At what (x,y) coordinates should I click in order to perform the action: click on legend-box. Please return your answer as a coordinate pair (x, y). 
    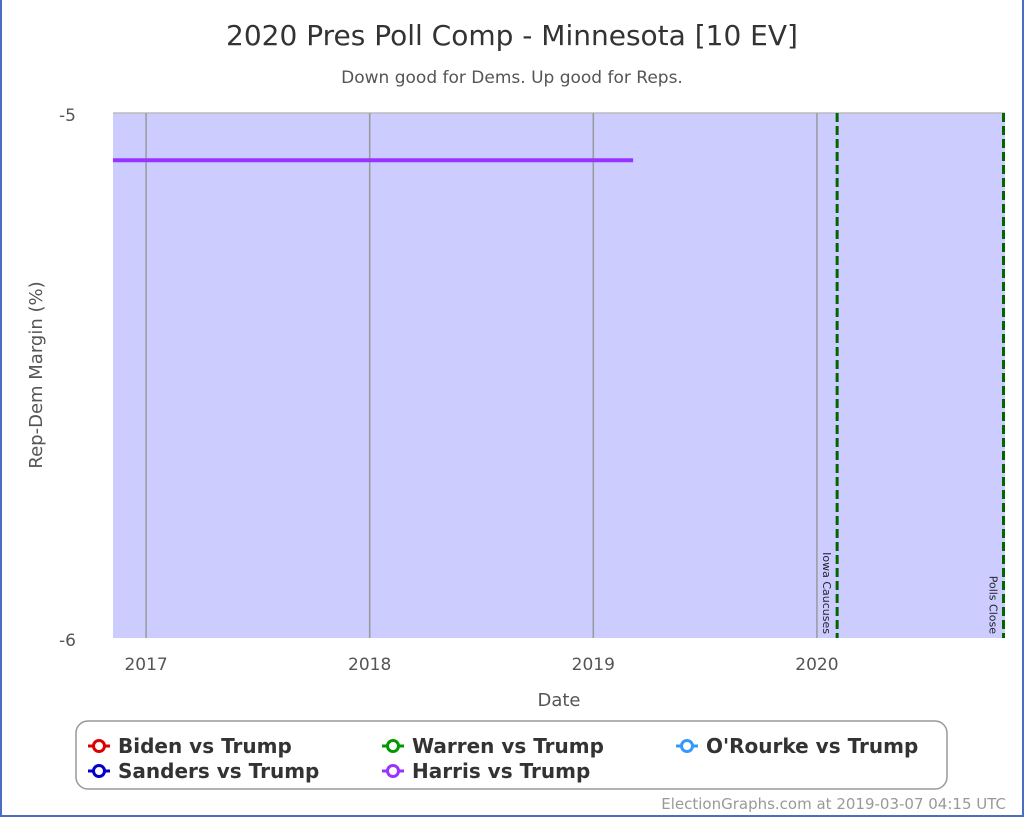
    Looking at the image, I should click on (511, 755).